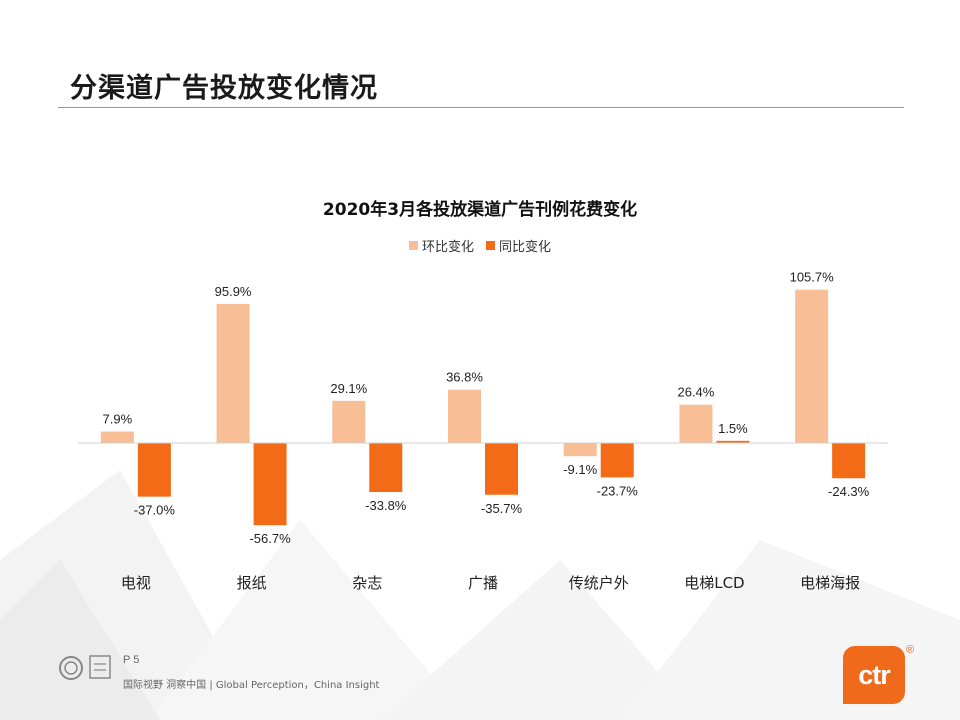 The height and width of the screenshot is (720, 960). I want to click on ctr-logo: ctr, so click(874, 675).